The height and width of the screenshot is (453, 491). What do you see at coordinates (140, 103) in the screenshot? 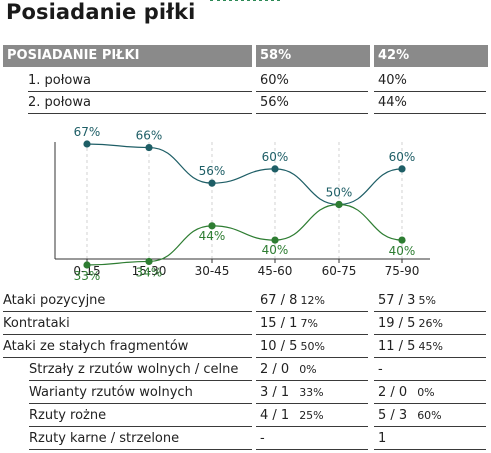
I see `row-label: 2. połowa` at bounding box center [140, 103].